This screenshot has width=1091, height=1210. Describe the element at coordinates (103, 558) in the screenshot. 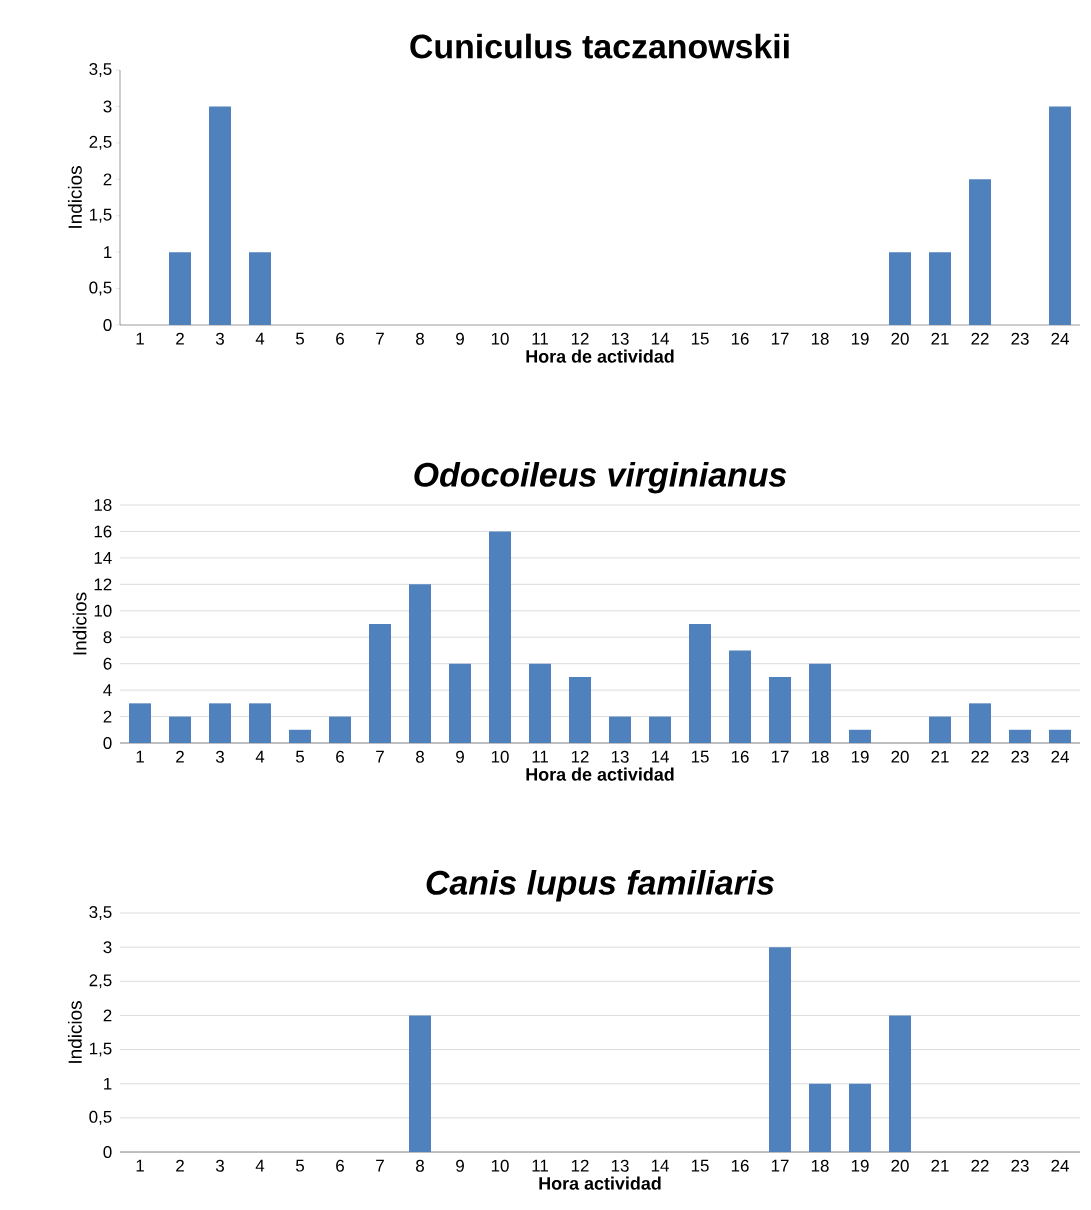

I see `y-tick-label: 14` at that location.